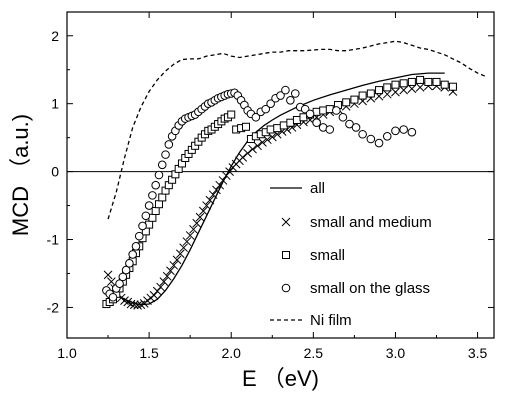  What do you see at coordinates (331, 320) in the screenshot?
I see `legend-label: Ni film` at bounding box center [331, 320].